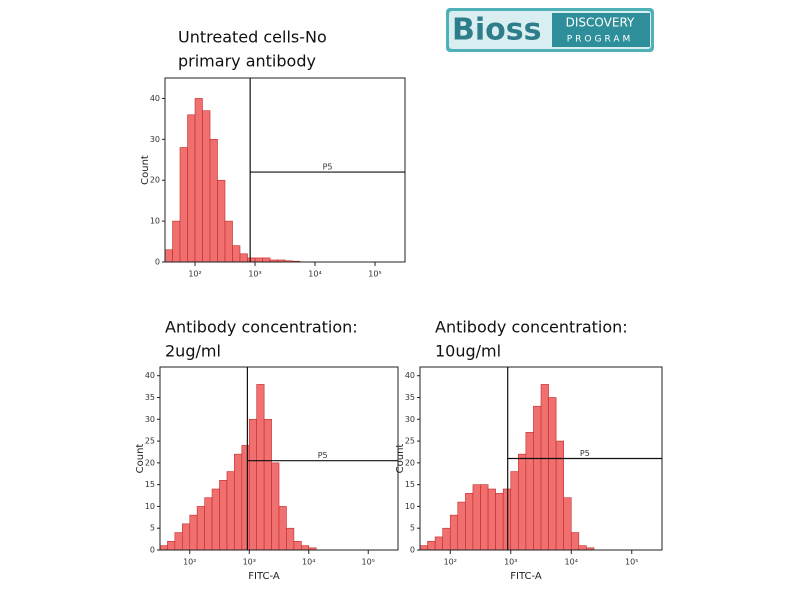 The height and width of the screenshot is (600, 800). Describe the element at coordinates (496, 30) in the screenshot. I see `logo-name: Bioss` at that location.